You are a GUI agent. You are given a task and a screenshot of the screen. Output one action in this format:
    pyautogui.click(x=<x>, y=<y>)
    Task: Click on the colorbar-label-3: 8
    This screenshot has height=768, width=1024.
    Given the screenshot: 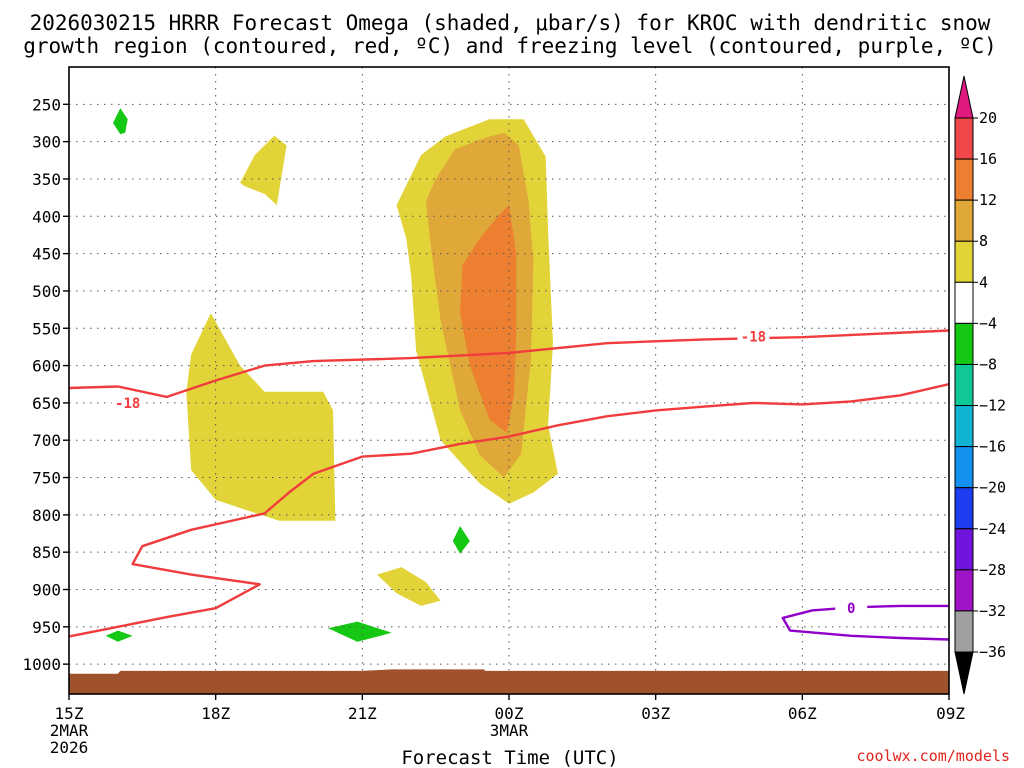 What is the action you would take?
    pyautogui.click(x=983, y=241)
    